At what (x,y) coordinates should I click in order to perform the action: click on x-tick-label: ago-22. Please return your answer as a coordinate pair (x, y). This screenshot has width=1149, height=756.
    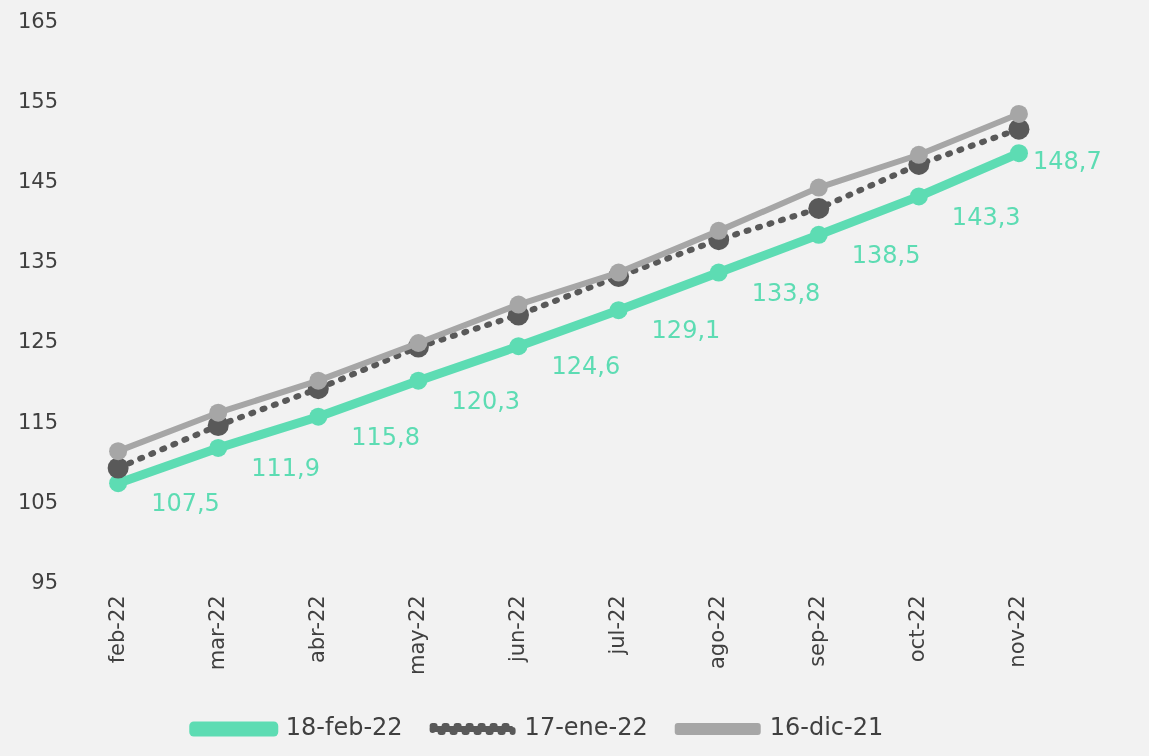
    Looking at the image, I should click on (717, 632).